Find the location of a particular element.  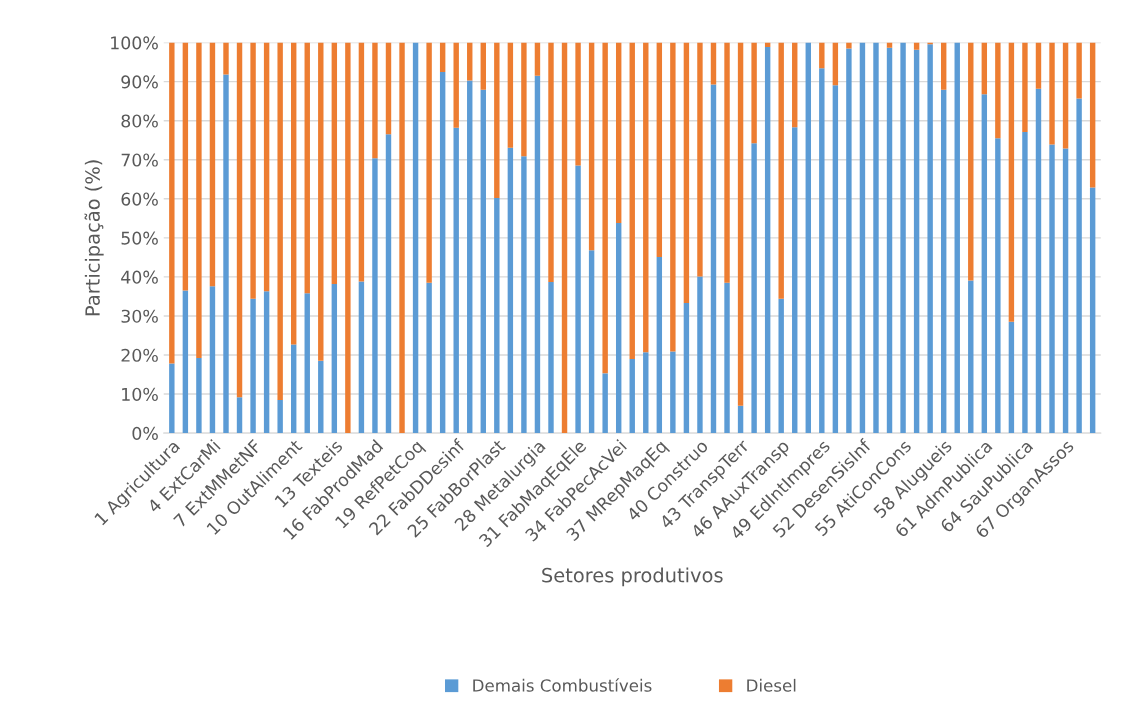

y-tick-label: 70% is located at coordinates (139, 160).